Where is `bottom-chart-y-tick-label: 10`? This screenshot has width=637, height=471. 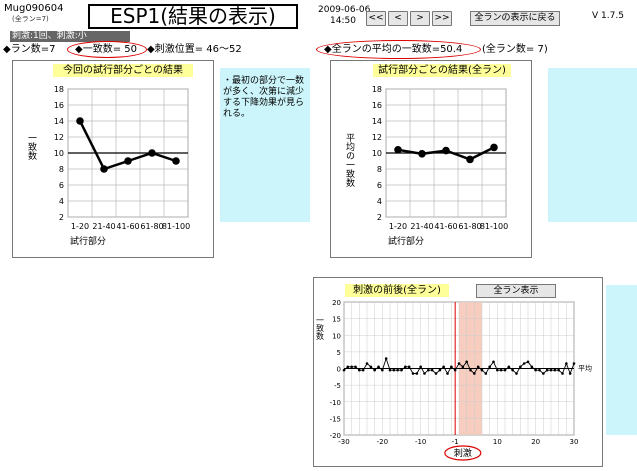 bottom-chart-y-tick-label: 10 is located at coordinates (336, 336).